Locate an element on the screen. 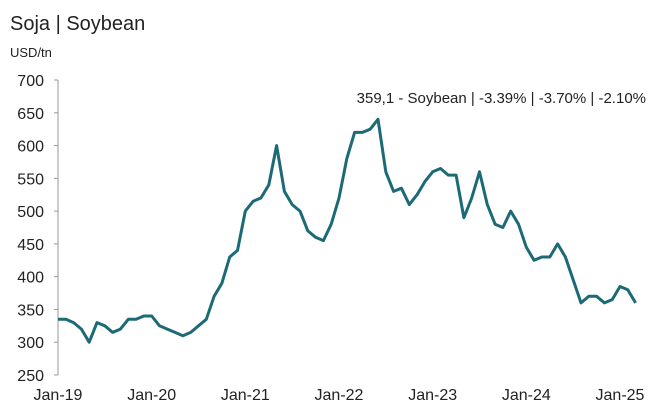 The height and width of the screenshot is (412, 648). x-tick-label: Jan-25 is located at coordinates (620, 395).